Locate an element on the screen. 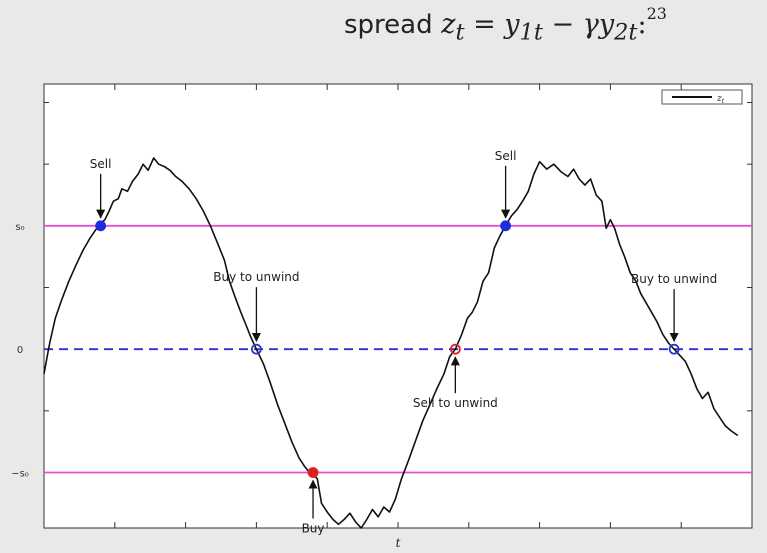 The image size is (767, 553). annotation-label-1: Buy to unwind is located at coordinates (256, 277).